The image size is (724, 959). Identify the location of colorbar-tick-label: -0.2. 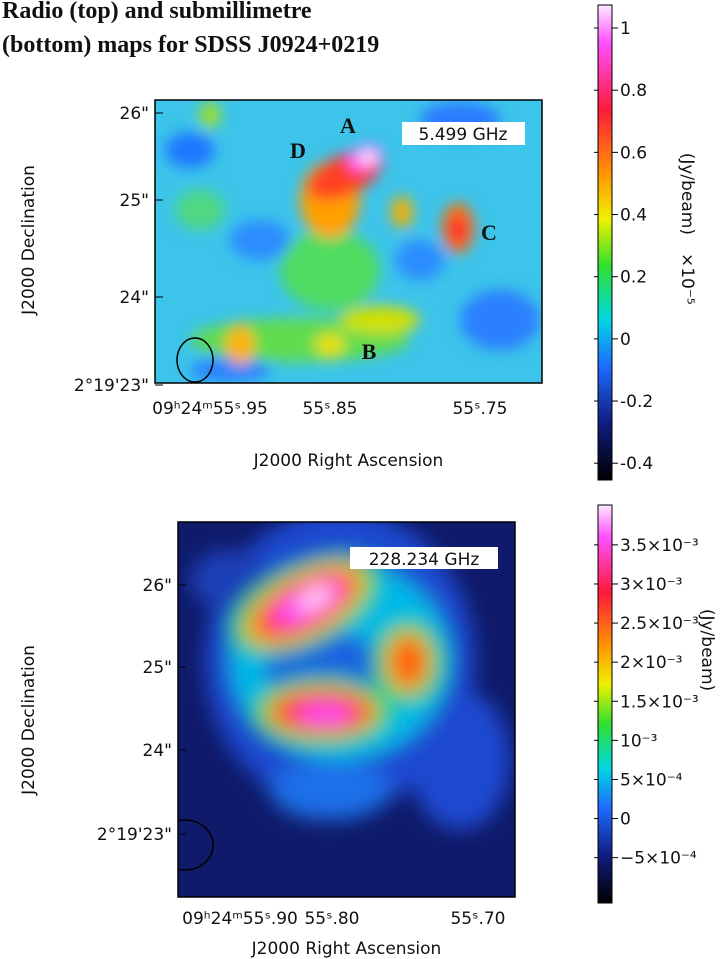
(636, 402).